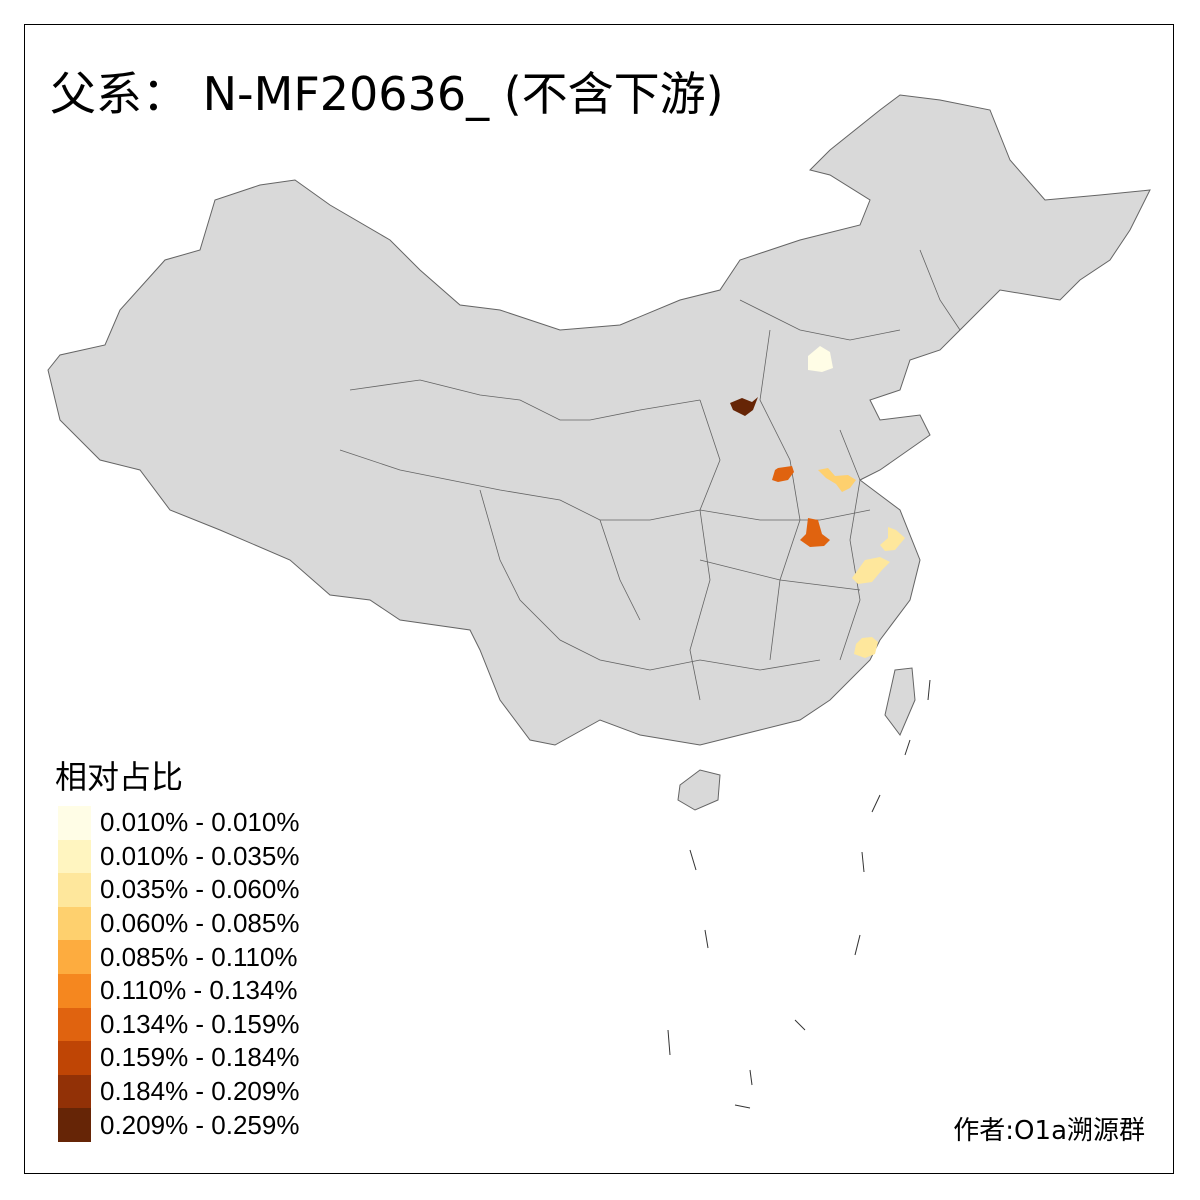 The image size is (1200, 1200). Describe the element at coordinates (200, 889) in the screenshot. I see `legend-label: 0.035% - 0.060%` at that location.